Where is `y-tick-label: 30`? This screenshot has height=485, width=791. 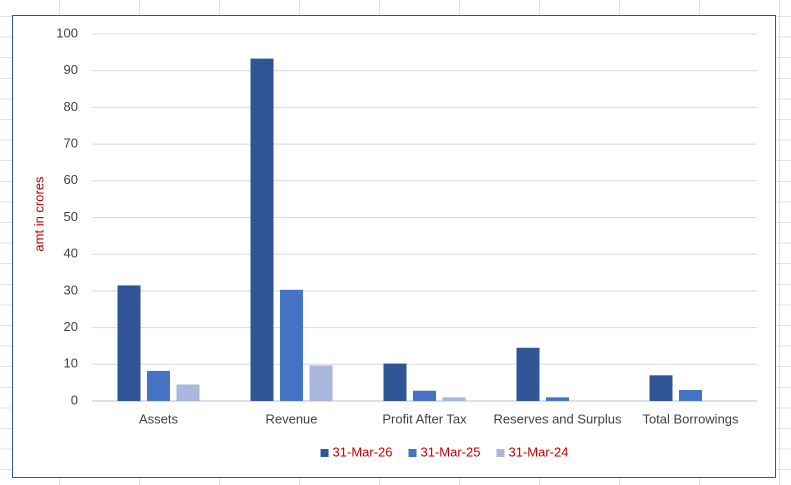 y-tick-label: 30 is located at coordinates (71, 289).